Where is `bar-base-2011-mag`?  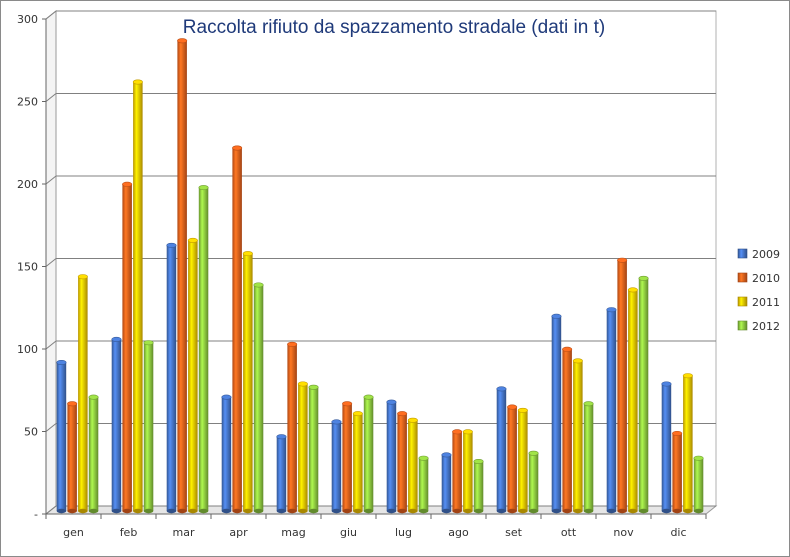 bar-base-2011-mag is located at coordinates (303, 511).